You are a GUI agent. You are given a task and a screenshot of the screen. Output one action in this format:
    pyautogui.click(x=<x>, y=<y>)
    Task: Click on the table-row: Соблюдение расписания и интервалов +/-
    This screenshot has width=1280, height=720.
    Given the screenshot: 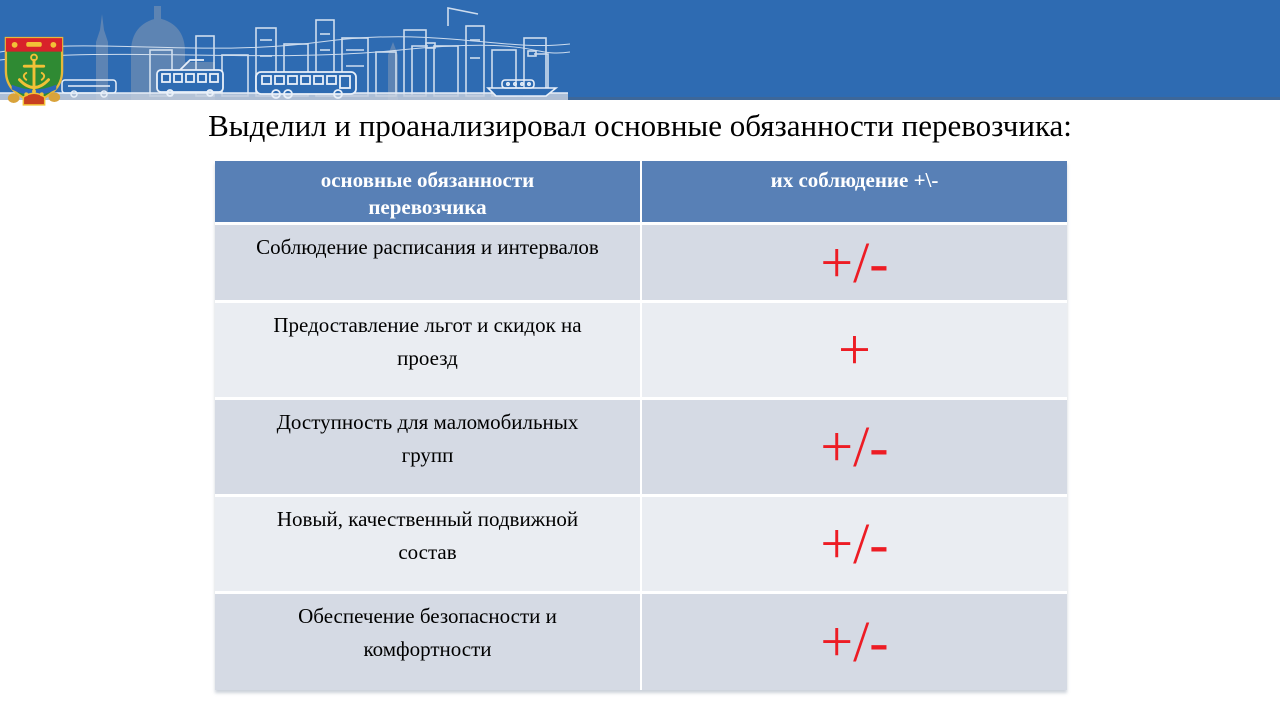 What is the action you would take?
    pyautogui.click(x=641, y=262)
    